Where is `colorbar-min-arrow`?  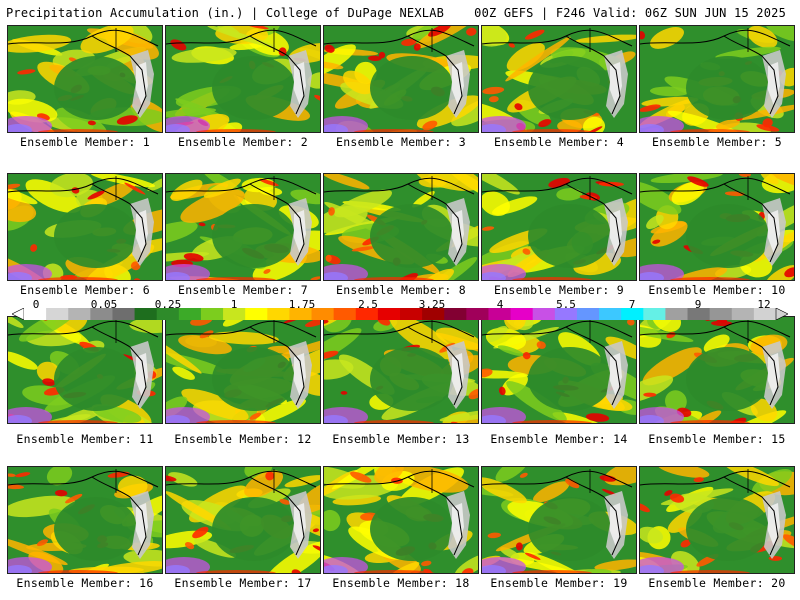 colorbar-min-arrow is located at coordinates (18, 314).